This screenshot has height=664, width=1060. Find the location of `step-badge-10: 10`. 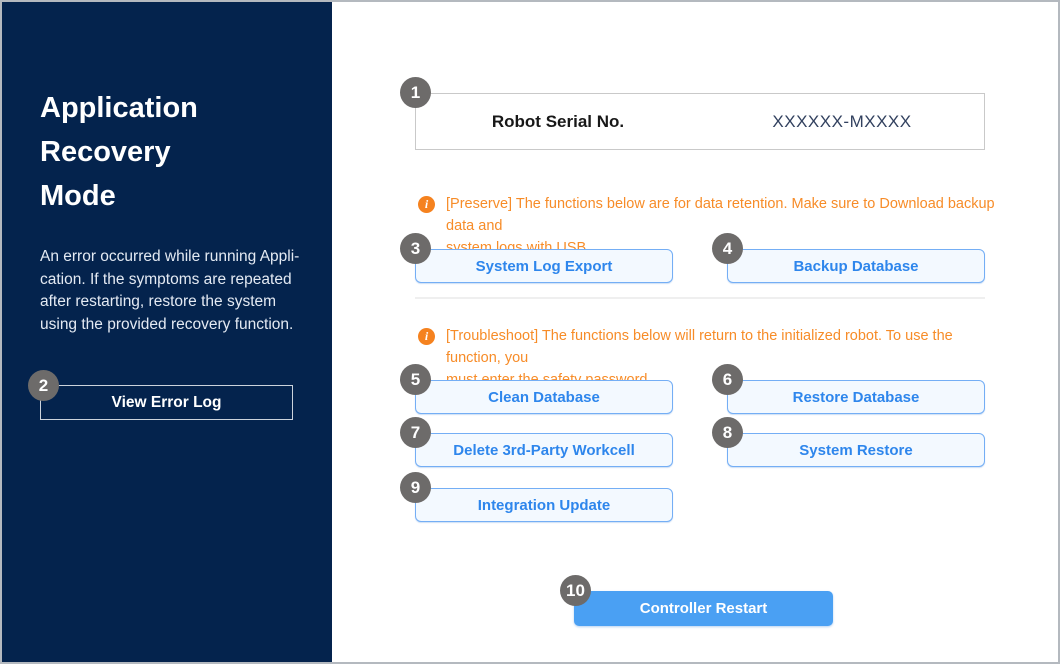

step-badge-10: 10 is located at coordinates (575, 590).